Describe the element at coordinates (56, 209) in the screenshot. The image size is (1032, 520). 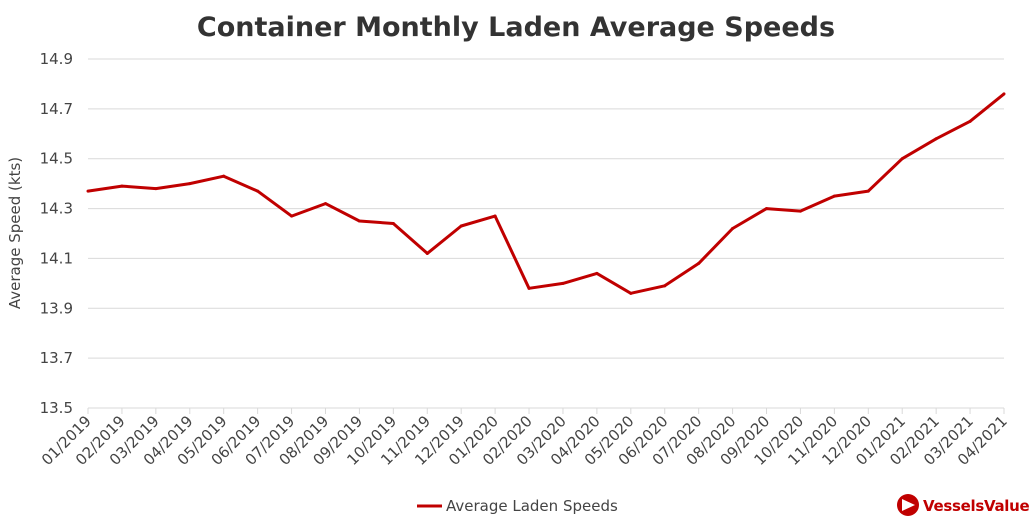
I see `y-tick-label: 14.3` at that location.